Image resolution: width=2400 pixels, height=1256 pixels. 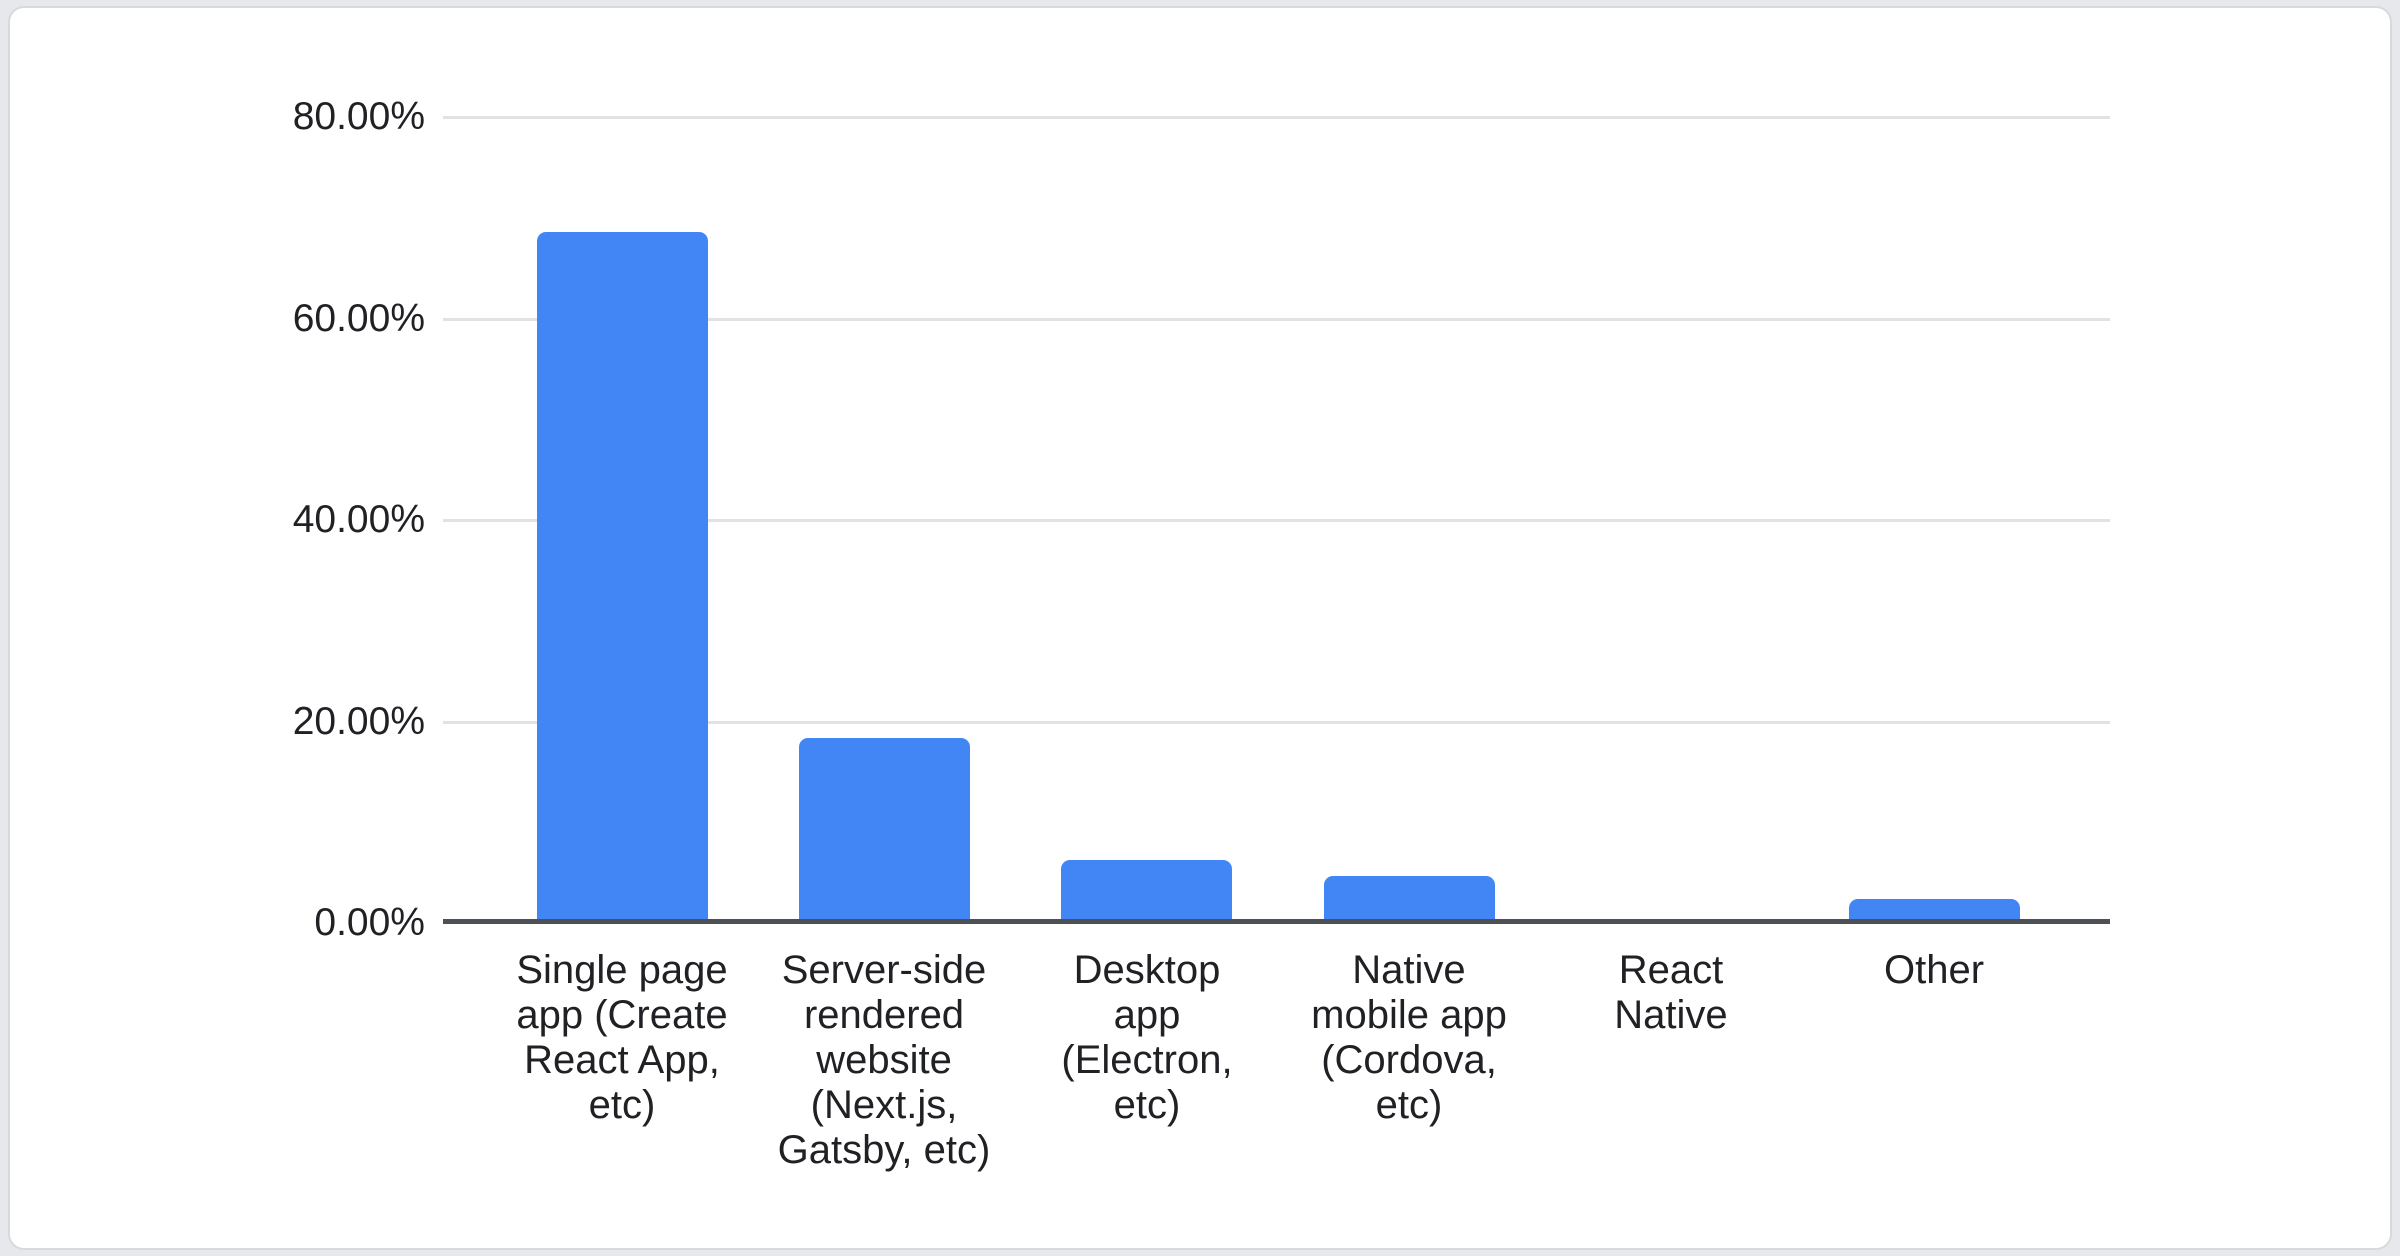 What do you see at coordinates (622, 577) in the screenshot?
I see `bar-single-page-app` at bounding box center [622, 577].